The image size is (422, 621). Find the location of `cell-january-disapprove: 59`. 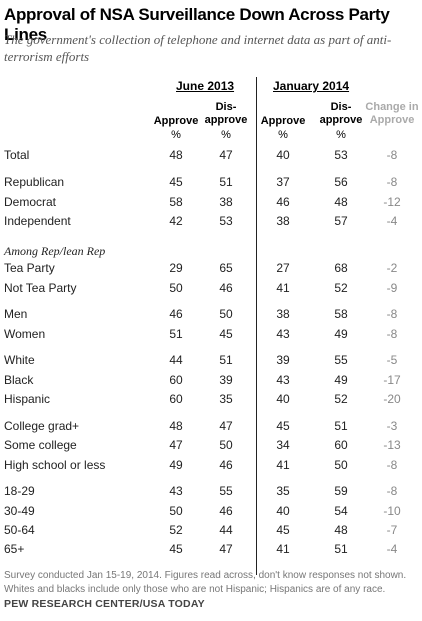

cell-january-disapprove: 59 is located at coordinates (341, 491).